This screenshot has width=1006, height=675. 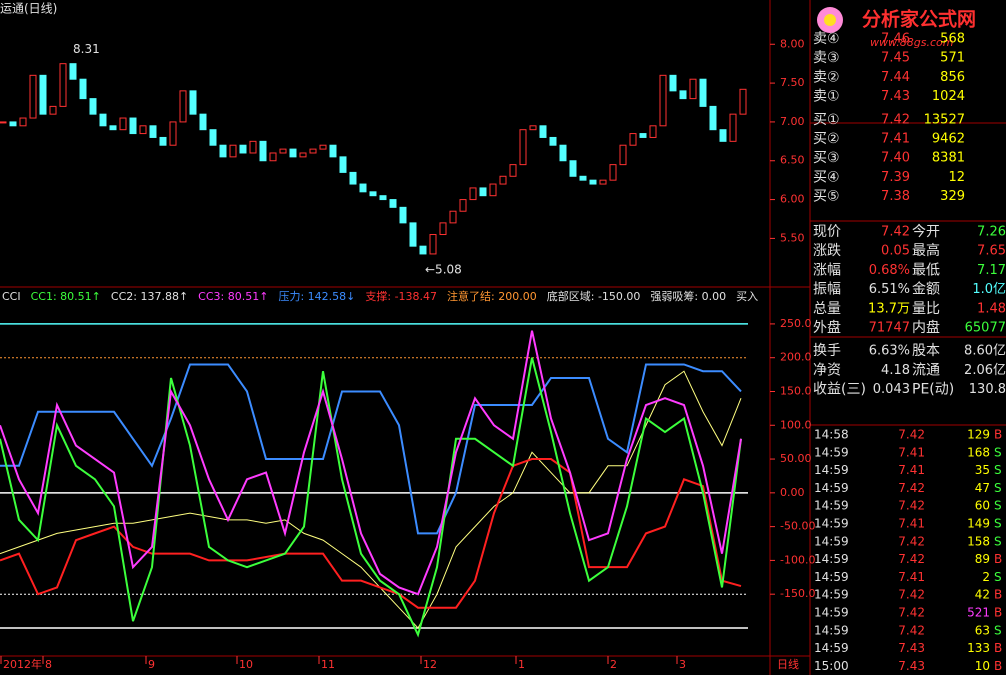 What do you see at coordinates (328, 664) in the screenshot?
I see `x-tick-label: 11` at bounding box center [328, 664].